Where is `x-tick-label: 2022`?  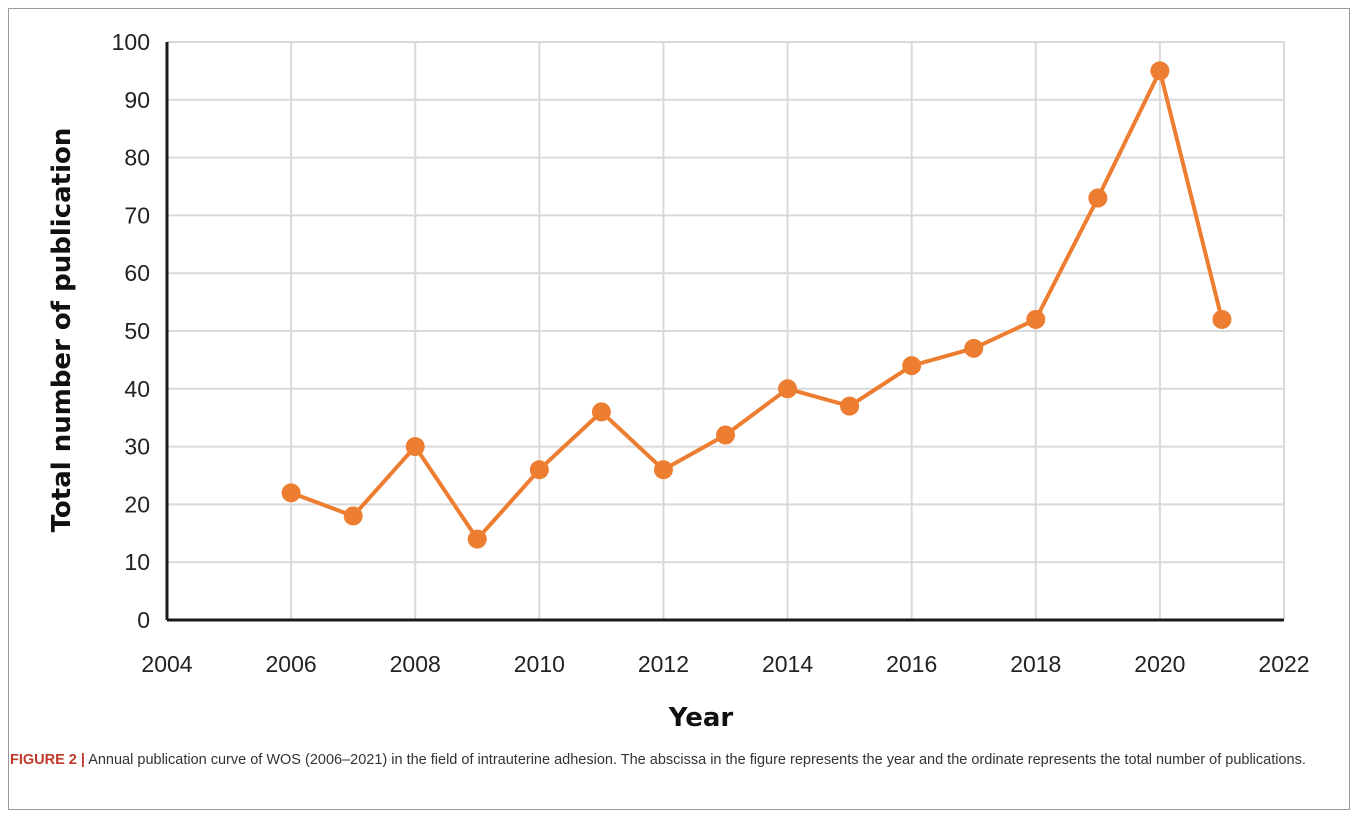
x-tick-label: 2022 is located at coordinates (1283, 664).